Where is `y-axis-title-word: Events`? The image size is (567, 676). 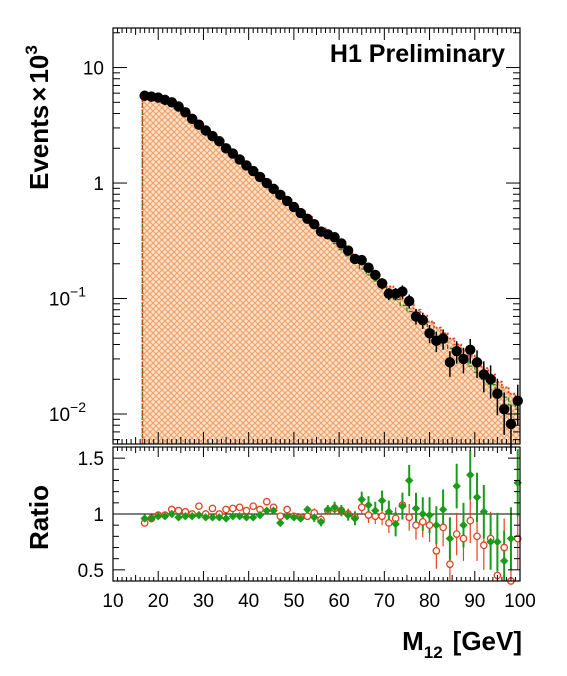 y-axis-title-word: Events is located at coordinates (39, 147).